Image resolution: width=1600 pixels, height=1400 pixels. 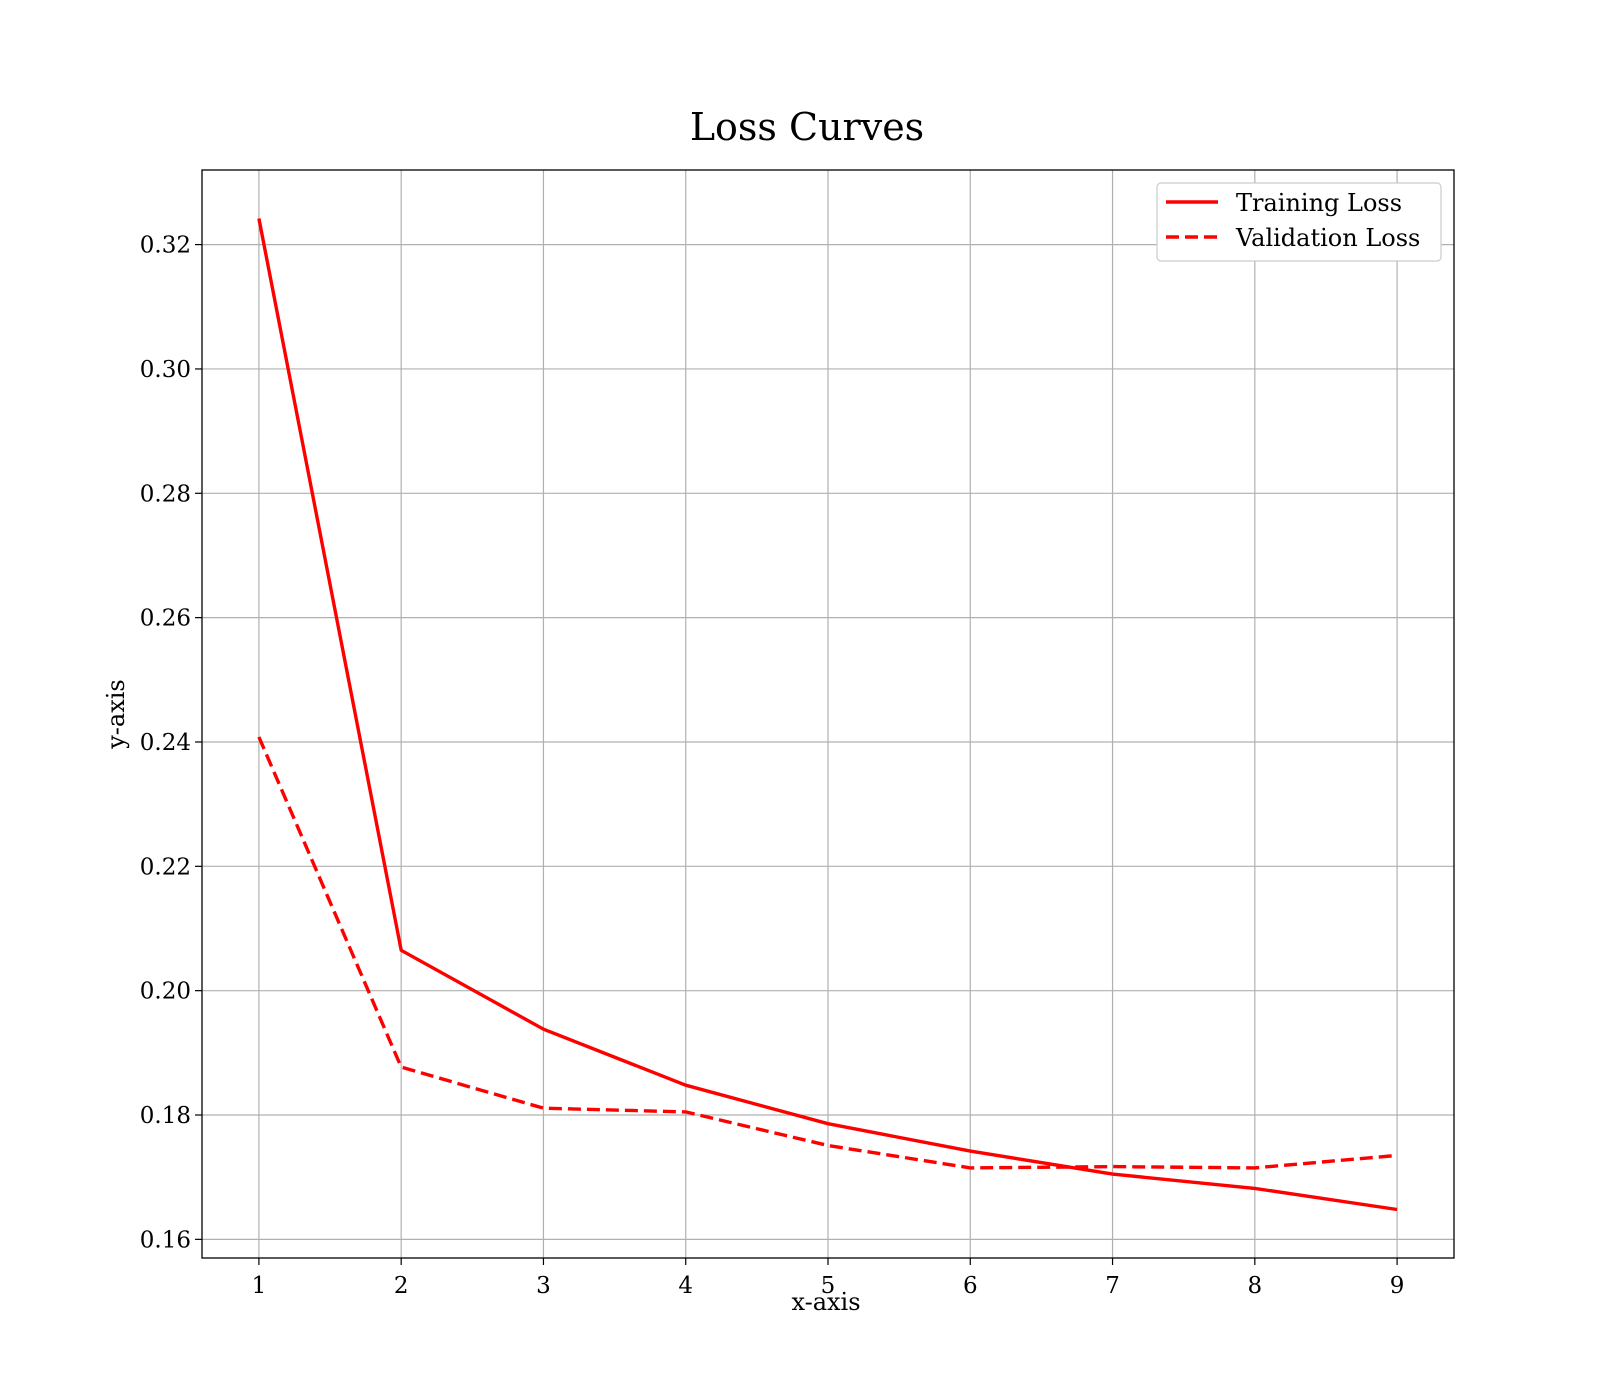 I want to click on chart-title: Loss Curves, so click(x=807, y=127).